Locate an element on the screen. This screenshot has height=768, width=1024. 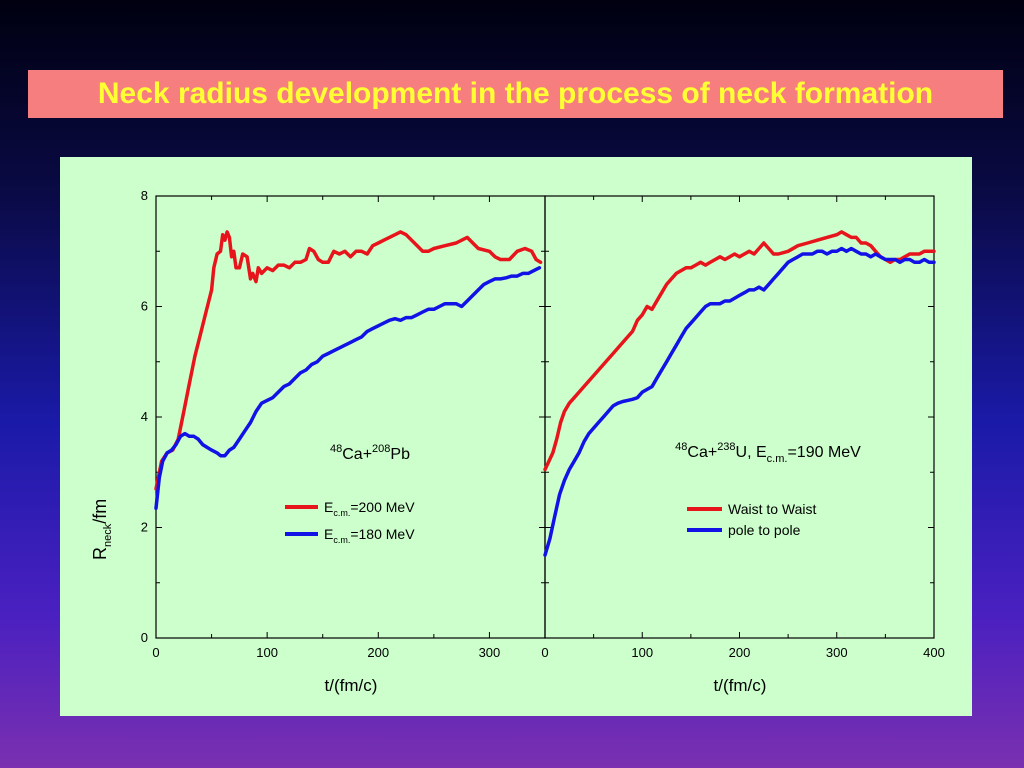
annotation-left-t1: Ca+ is located at coordinates (357, 454).